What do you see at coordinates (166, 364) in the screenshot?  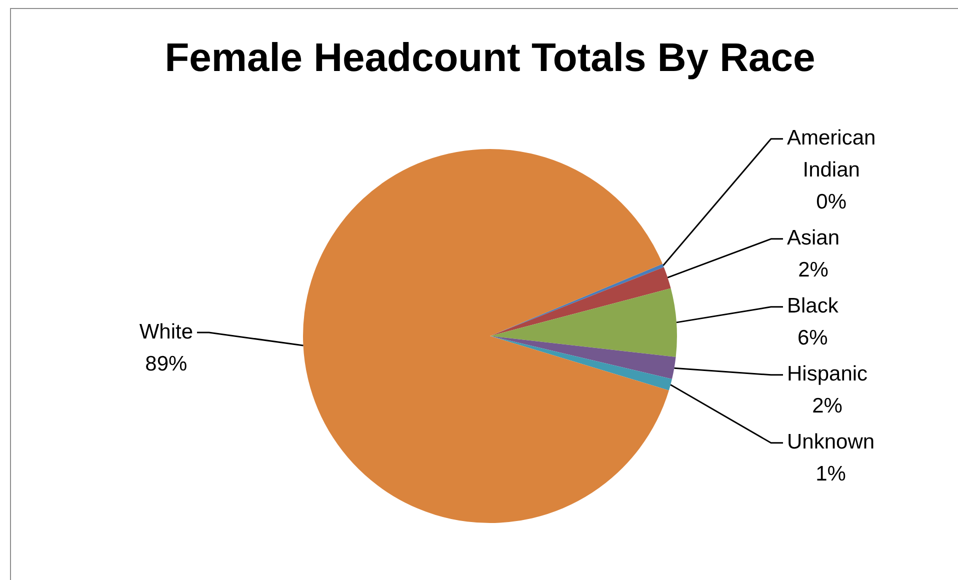 I see `data-label: 89%` at bounding box center [166, 364].